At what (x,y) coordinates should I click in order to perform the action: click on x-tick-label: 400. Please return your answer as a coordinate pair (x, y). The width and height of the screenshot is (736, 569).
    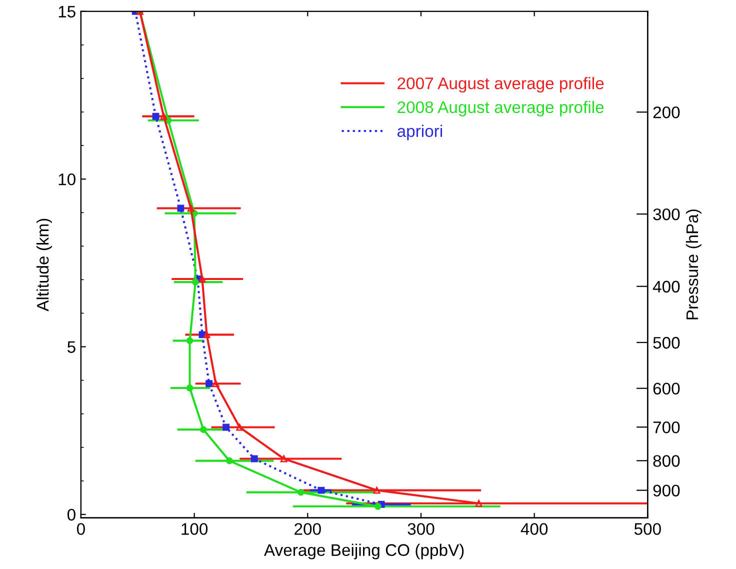
    Looking at the image, I should click on (534, 529).